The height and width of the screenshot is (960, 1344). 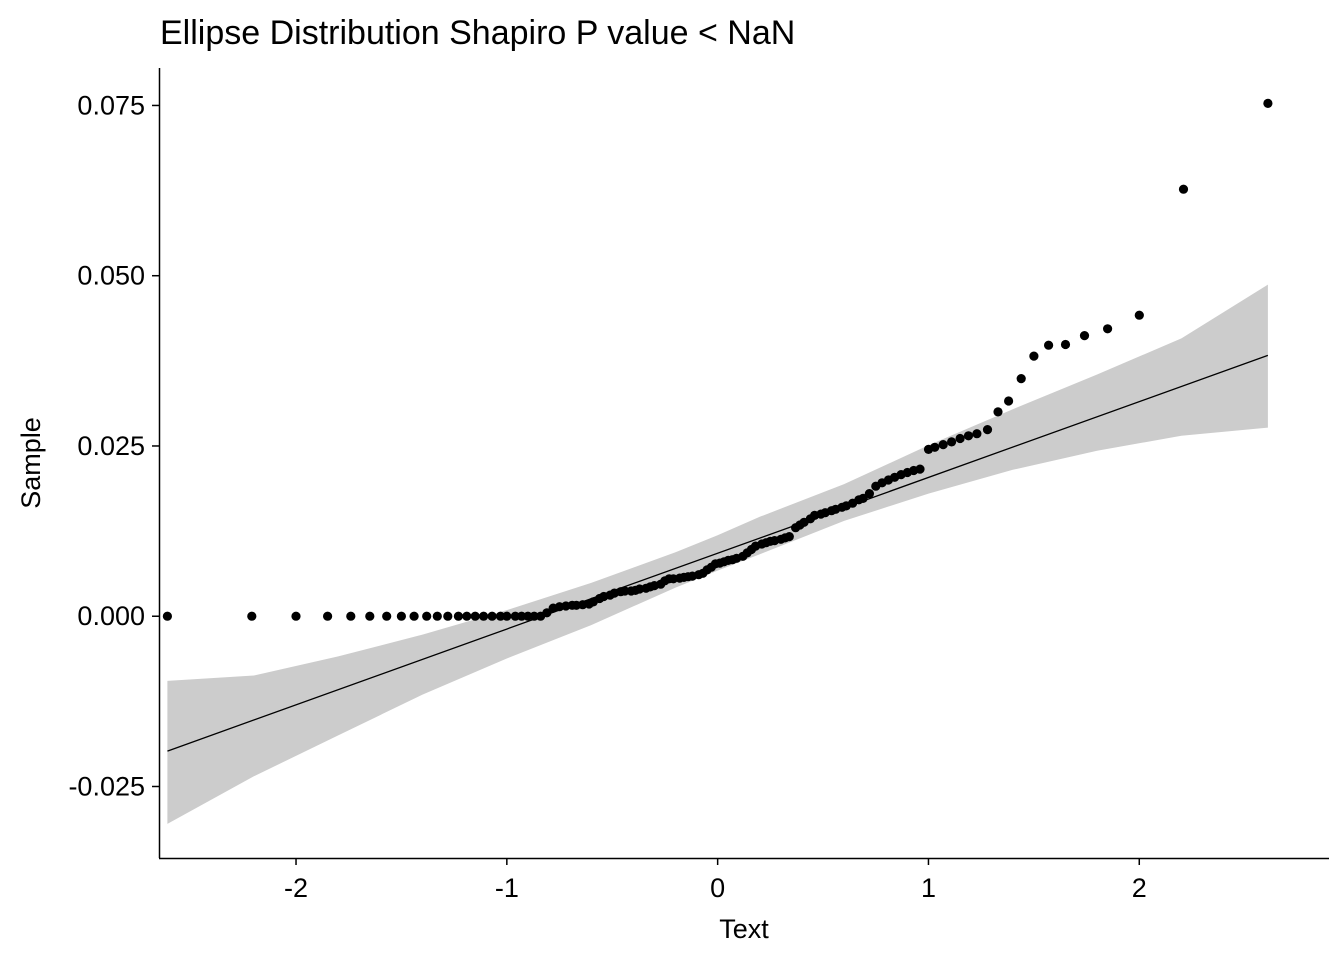 I want to click on y-tick-label: 0.025, so click(x=111, y=446).